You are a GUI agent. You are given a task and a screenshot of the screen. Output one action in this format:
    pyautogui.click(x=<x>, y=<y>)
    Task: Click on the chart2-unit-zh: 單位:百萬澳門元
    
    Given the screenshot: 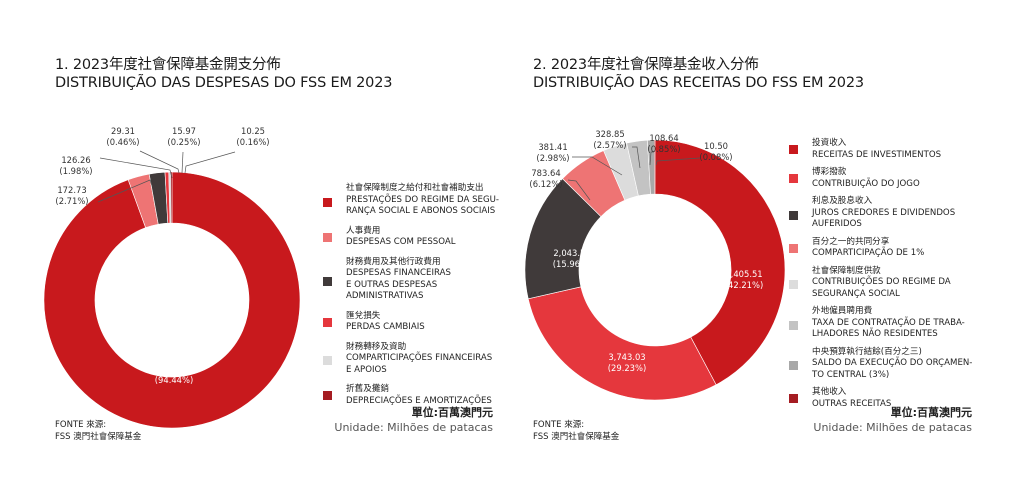 What is the action you would take?
    pyautogui.click(x=931, y=412)
    